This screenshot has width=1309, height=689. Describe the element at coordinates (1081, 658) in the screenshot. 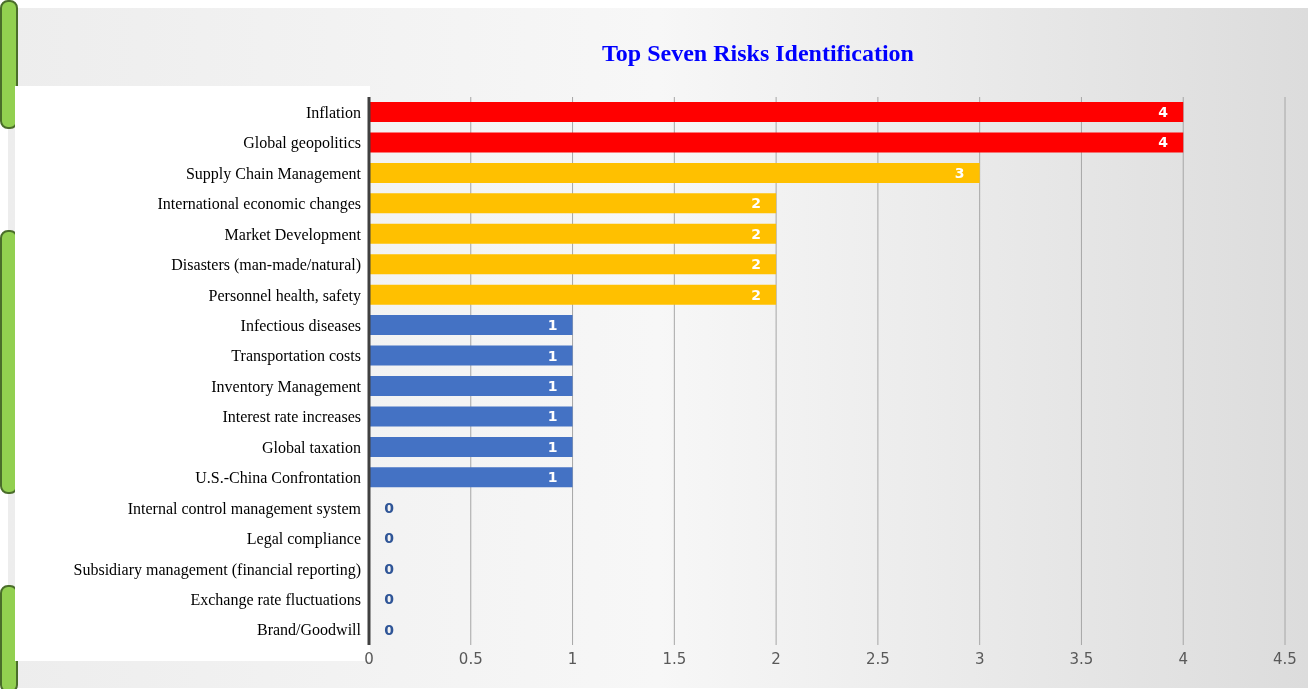

I see `x-tick-label: 3.5` at that location.